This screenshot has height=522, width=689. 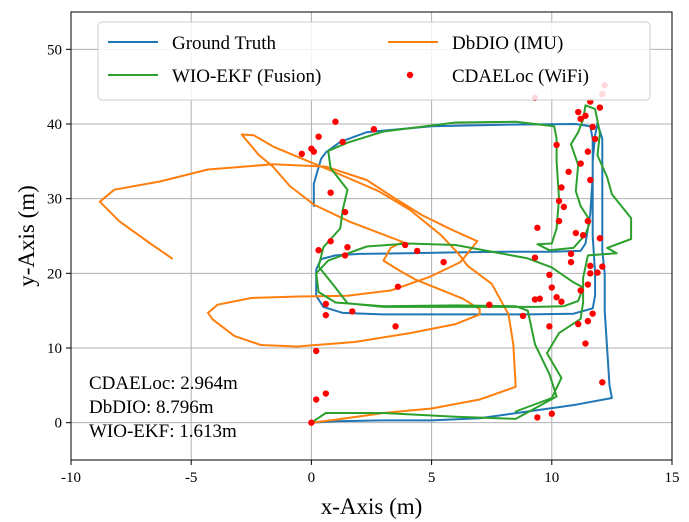 What do you see at coordinates (151, 407) in the screenshot?
I see `error-annotation: DbDIO: 8.796m` at bounding box center [151, 407].